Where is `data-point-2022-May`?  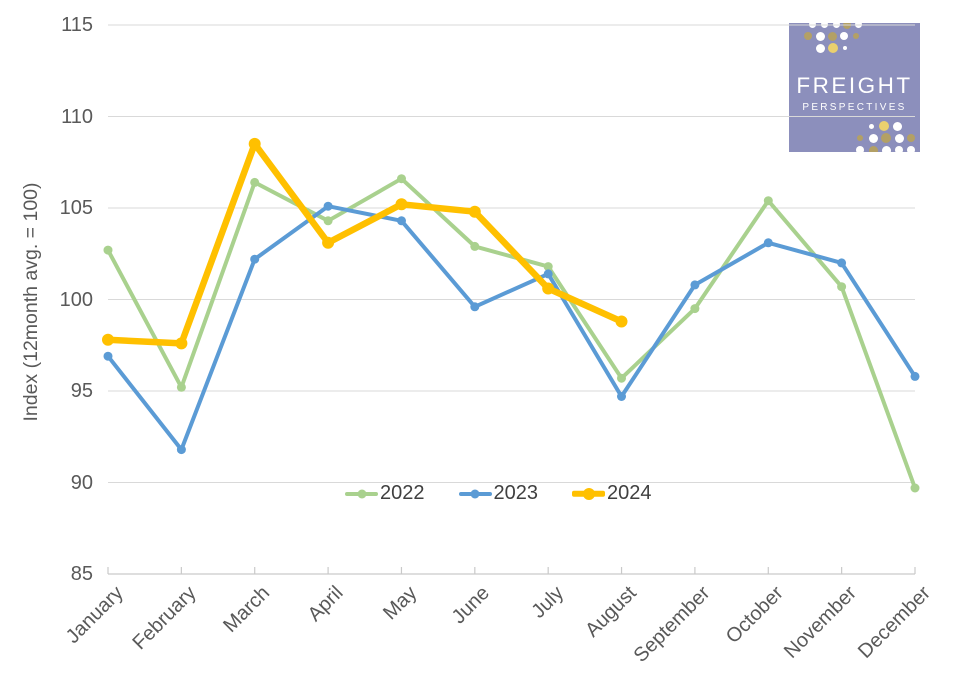 data-point-2022-May is located at coordinates (401, 179).